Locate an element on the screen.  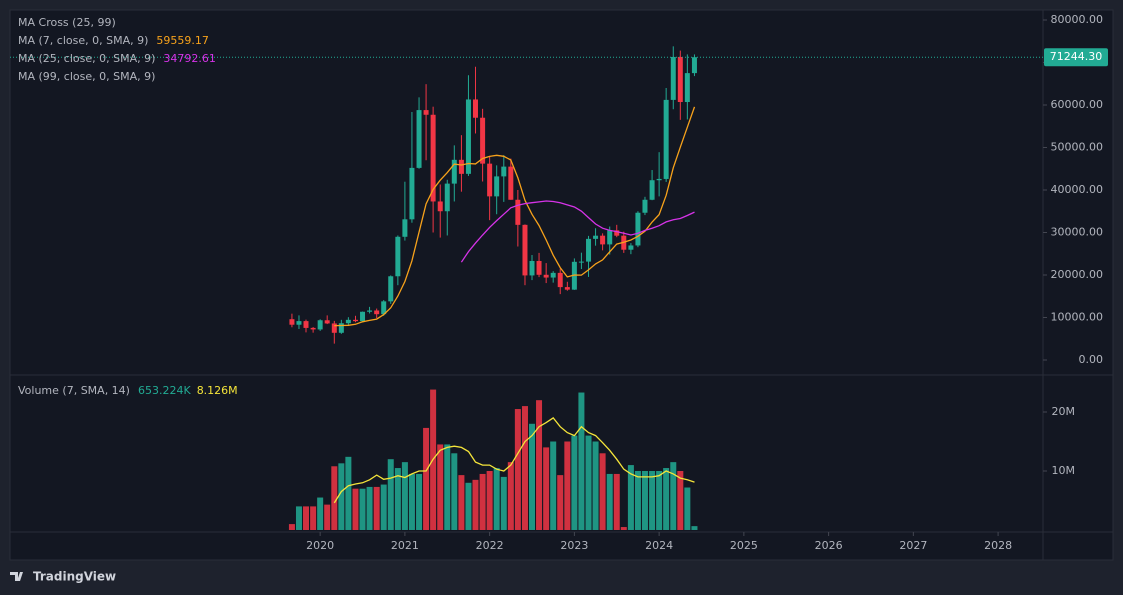
x-tick-label: 2026 is located at coordinates (829, 545).